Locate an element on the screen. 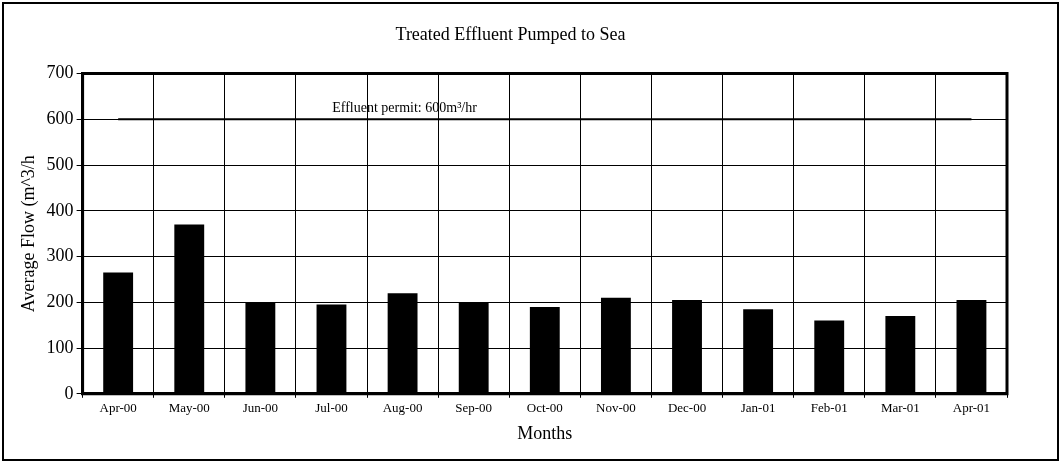 The height and width of the screenshot is (463, 1061). x-tick-label: Jun-00 is located at coordinates (260, 408).